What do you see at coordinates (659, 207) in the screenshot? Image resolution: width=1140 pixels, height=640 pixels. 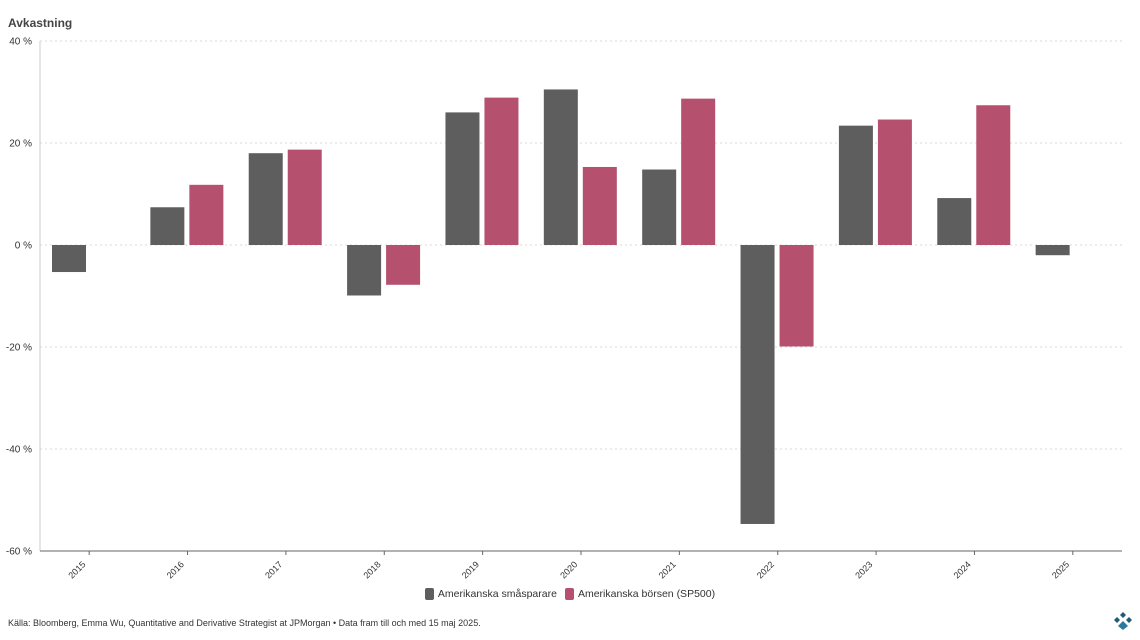 I see `bar-smasparare-2021` at bounding box center [659, 207].